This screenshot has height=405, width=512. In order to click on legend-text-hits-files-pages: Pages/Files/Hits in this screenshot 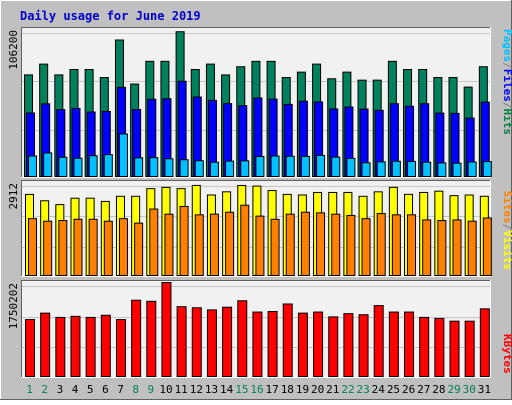, I will do `click(506, 82)`.